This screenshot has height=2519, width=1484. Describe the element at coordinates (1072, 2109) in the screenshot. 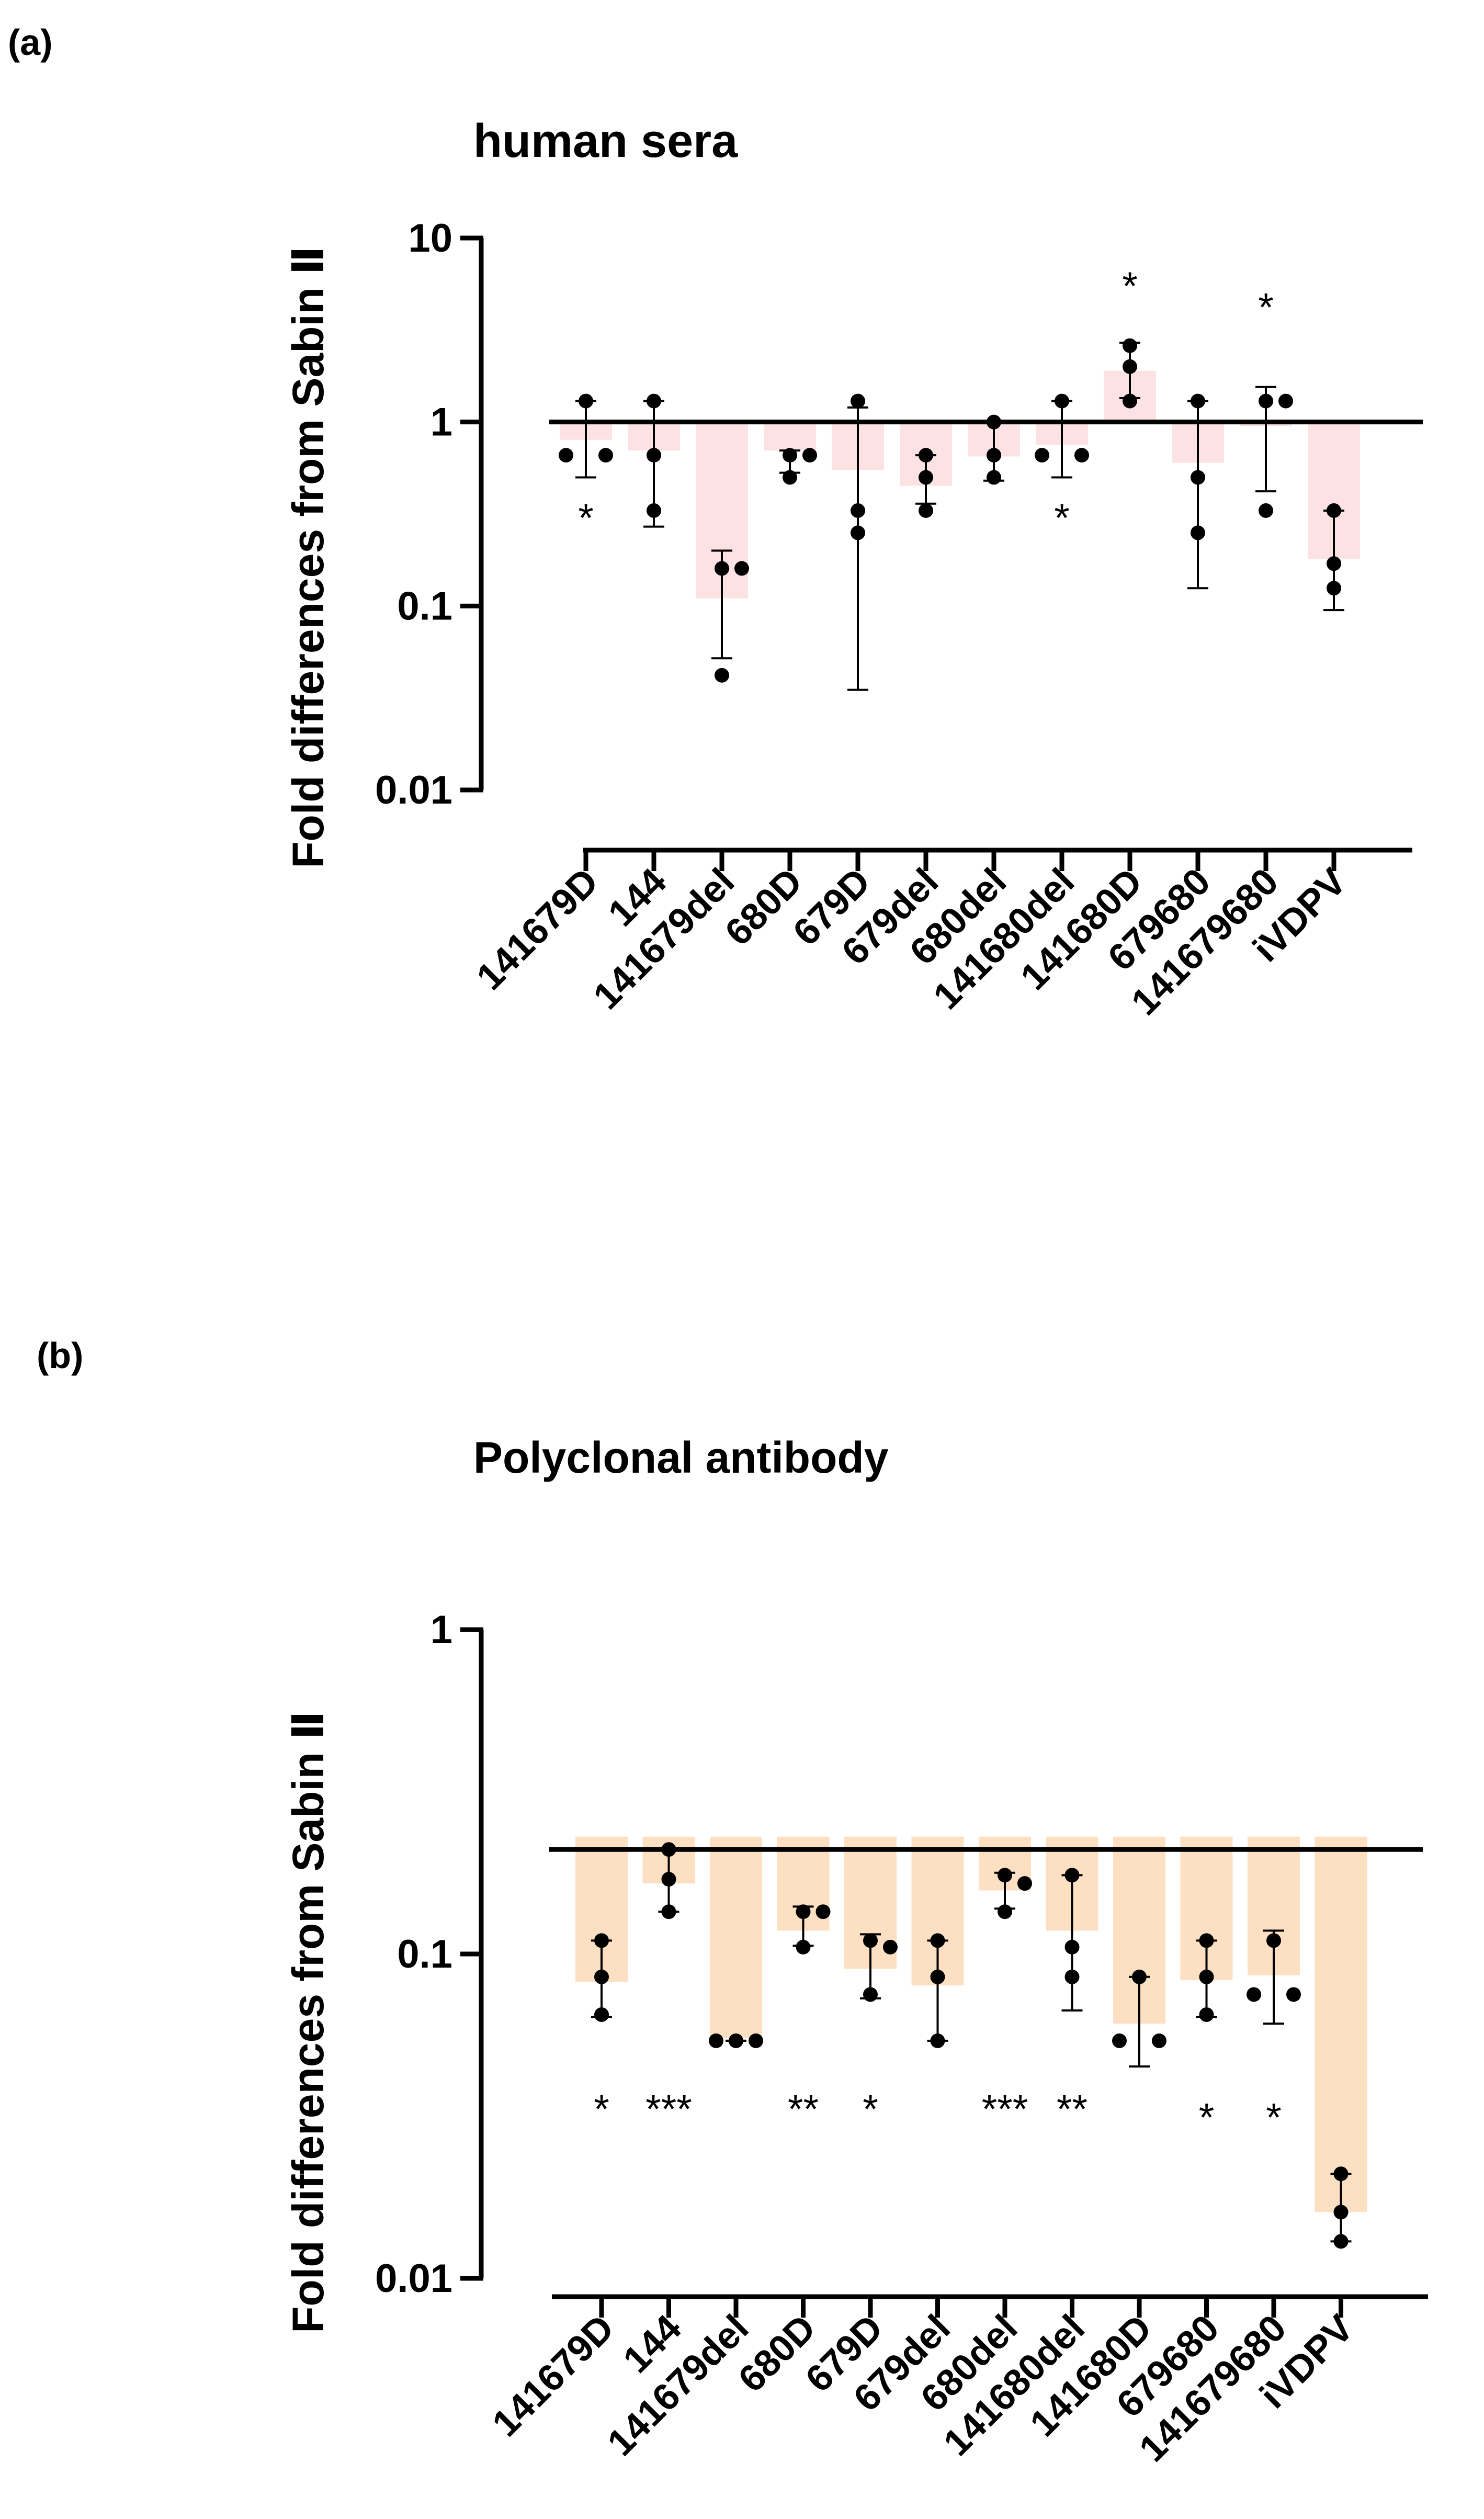

I see `significance-mark: **` at that location.